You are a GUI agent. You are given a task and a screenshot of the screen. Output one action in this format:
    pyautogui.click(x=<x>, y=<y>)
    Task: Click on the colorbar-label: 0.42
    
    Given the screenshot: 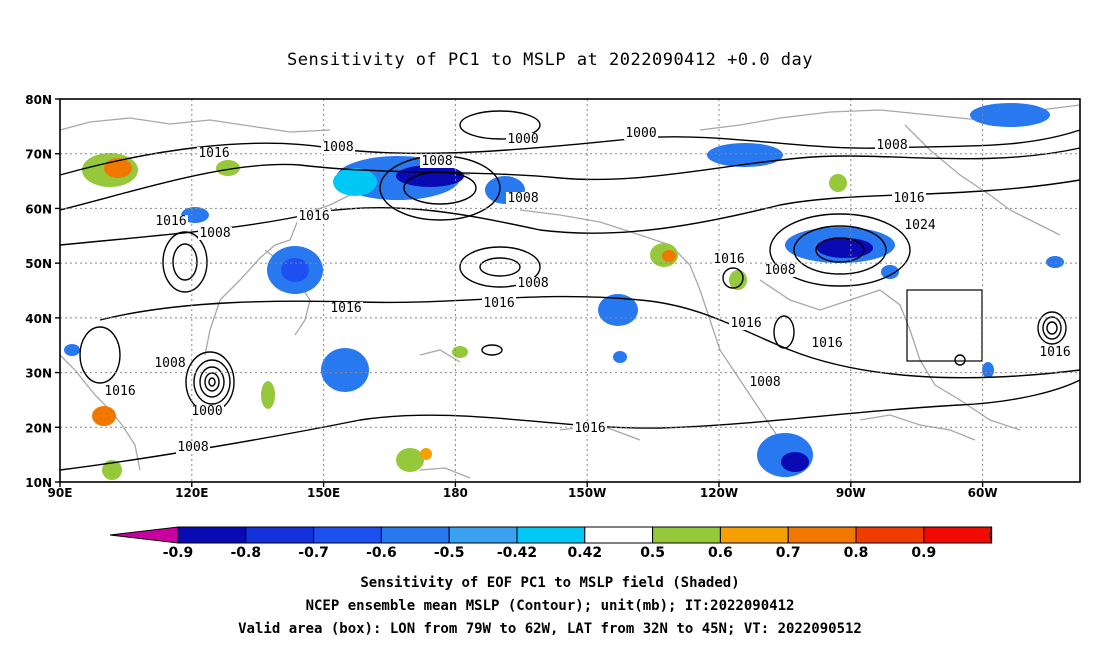 What is the action you would take?
    pyautogui.click(x=585, y=553)
    